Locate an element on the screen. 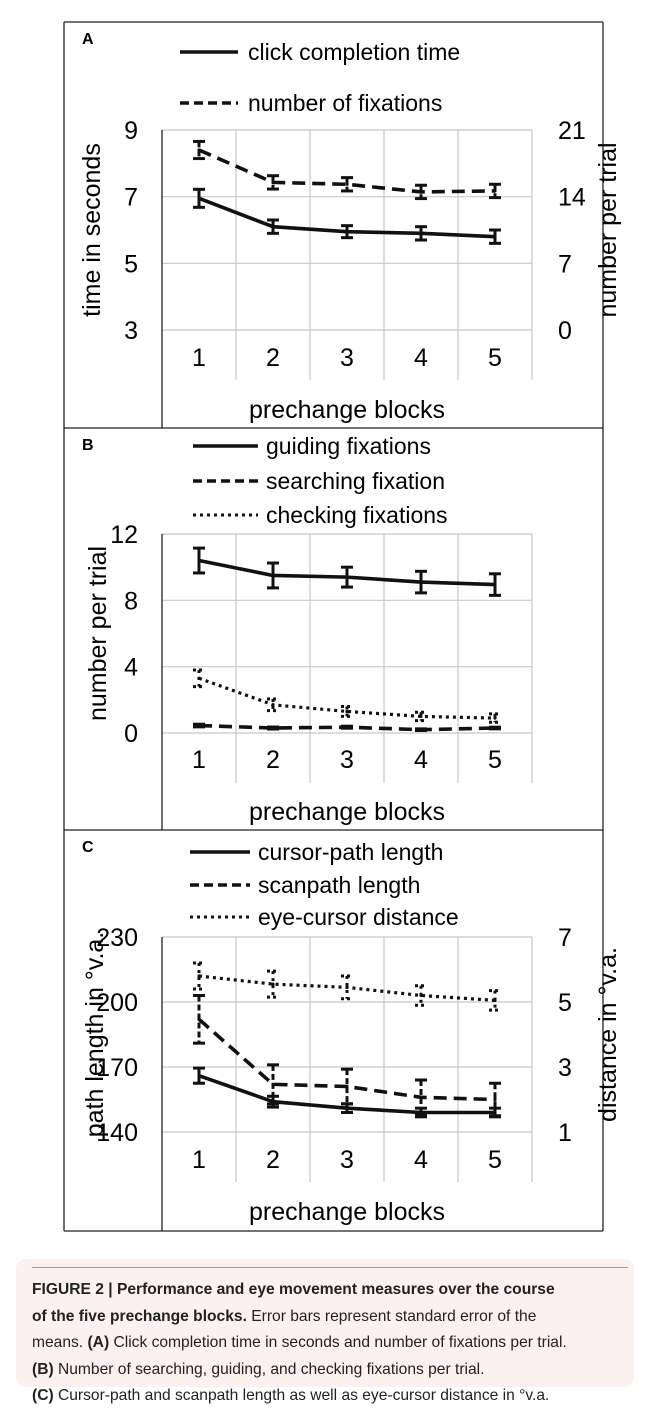  panel-c-ytick-0: 140 is located at coordinates (117, 1133).